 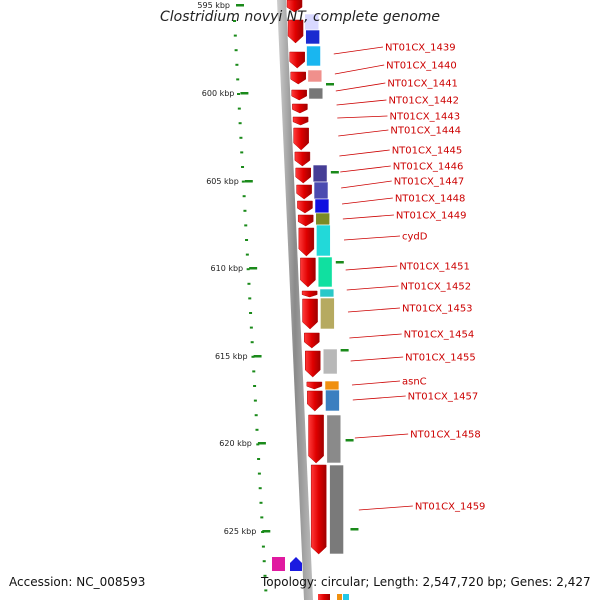 What do you see at coordinates (414, 382) in the screenshot?
I see `gene-label: asnC` at bounding box center [414, 382].